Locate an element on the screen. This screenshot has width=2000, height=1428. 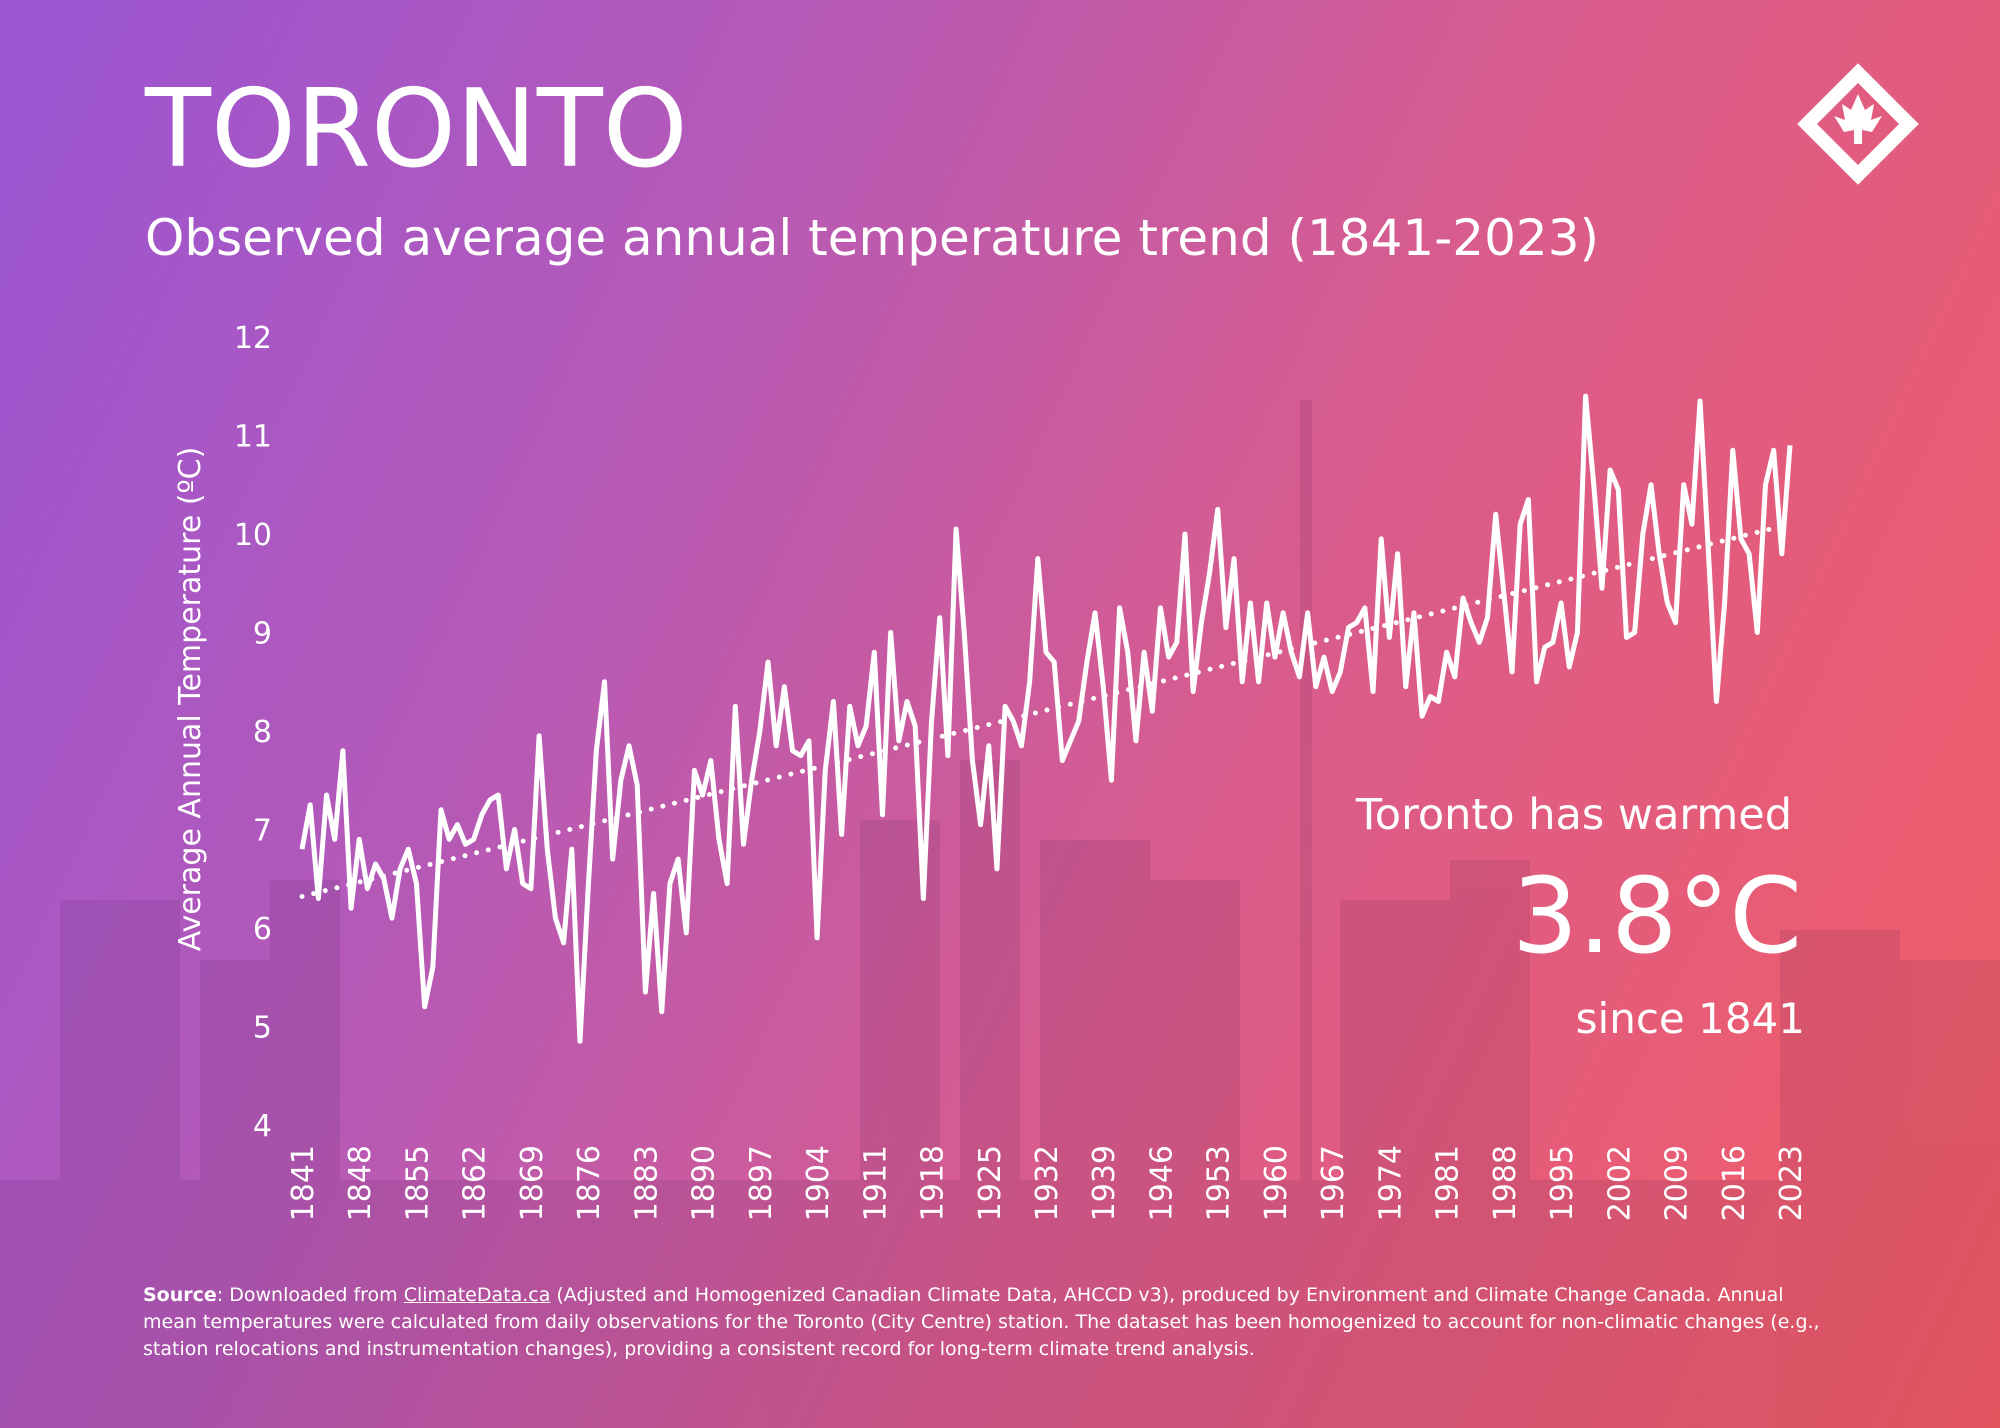
x-tick-label: 1939 is located at coordinates (1104, 1183).